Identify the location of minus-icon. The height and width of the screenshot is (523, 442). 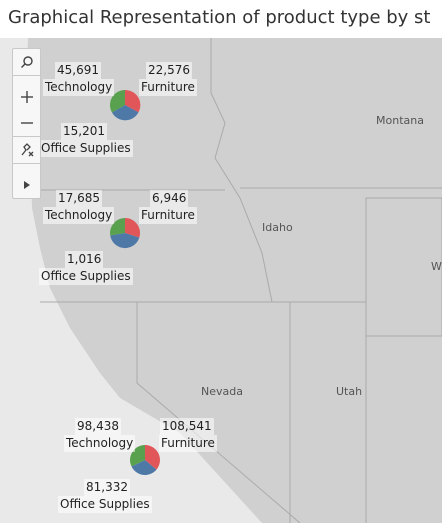
(26, 123).